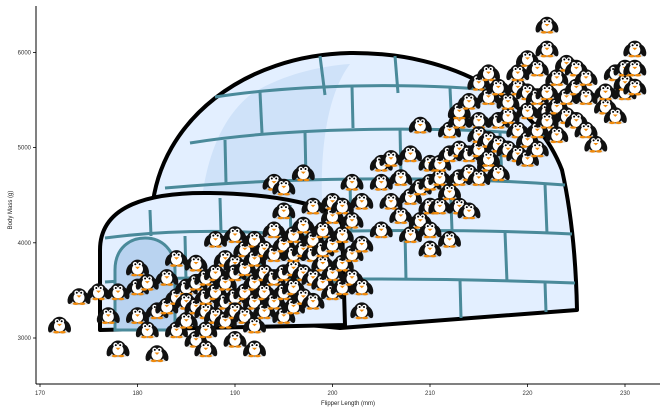 Image resolution: width=669 pixels, height=413 pixels. Describe the element at coordinates (430, 394) in the screenshot. I see `x-tick-label: 210` at that location.